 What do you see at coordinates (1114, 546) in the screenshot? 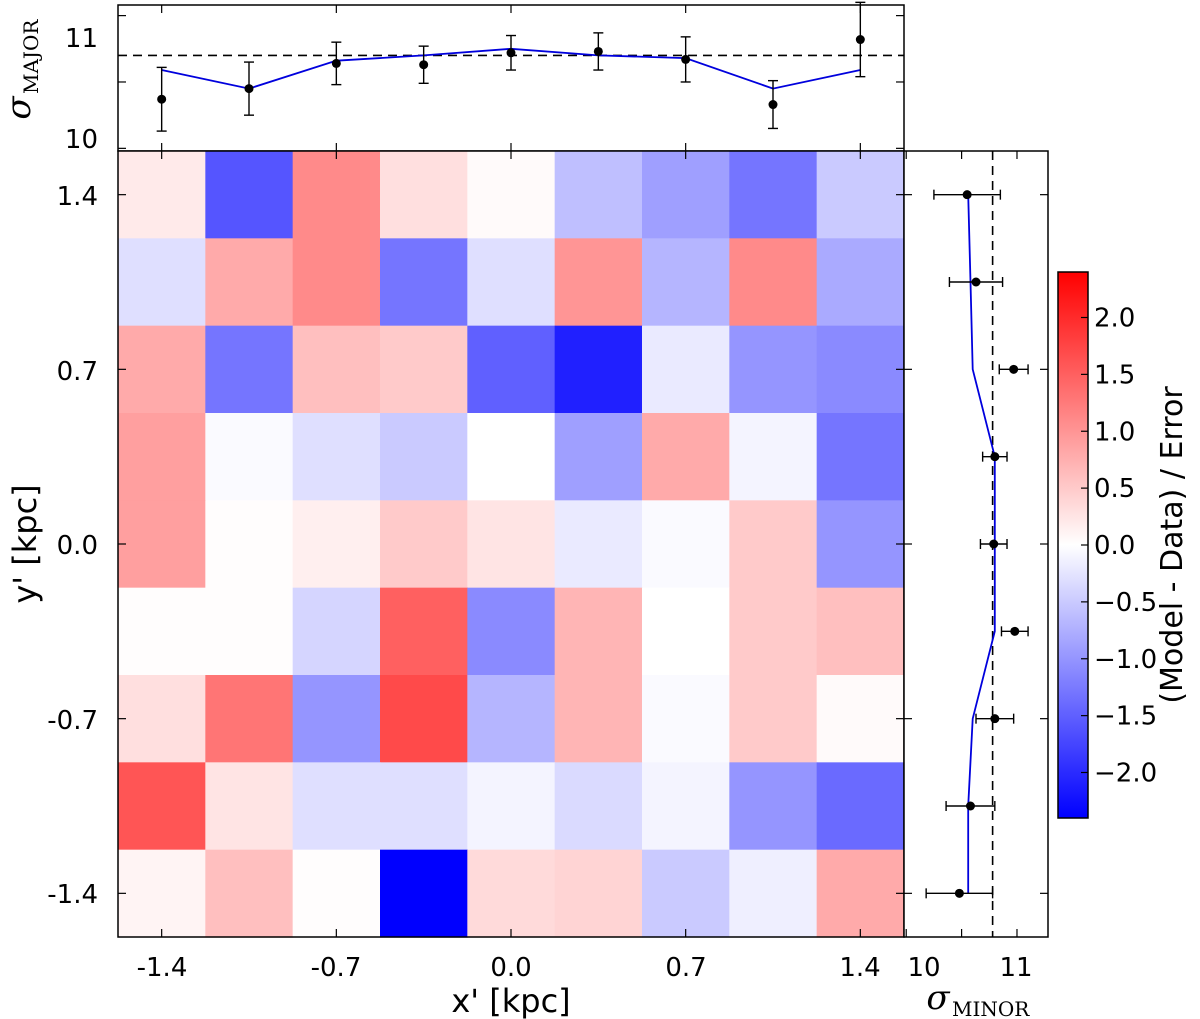
I see `colorbar-tick-label: 0.0` at bounding box center [1114, 546].